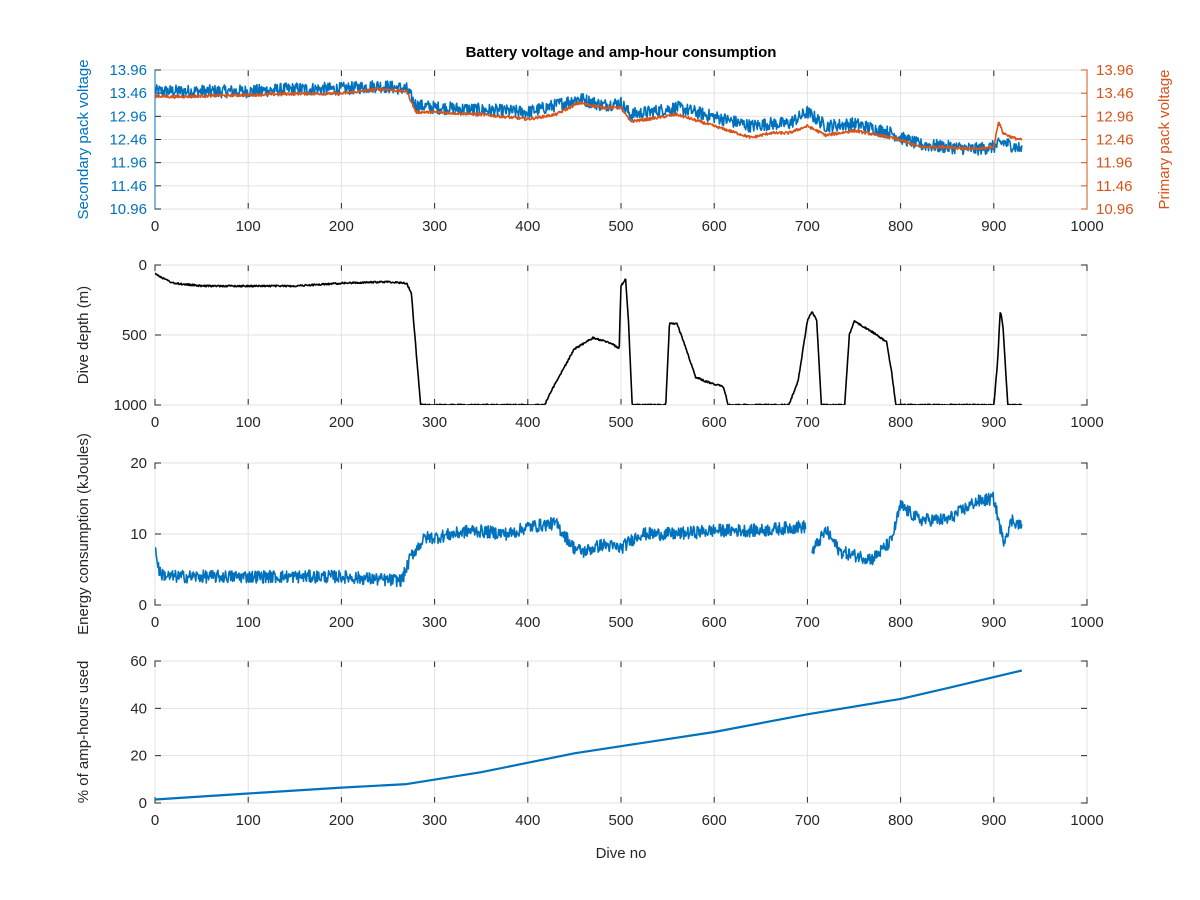 The height and width of the screenshot is (900, 1200). Describe the element at coordinates (1115, 116) in the screenshot. I see `y-right-tick-label: 12.96` at that location.